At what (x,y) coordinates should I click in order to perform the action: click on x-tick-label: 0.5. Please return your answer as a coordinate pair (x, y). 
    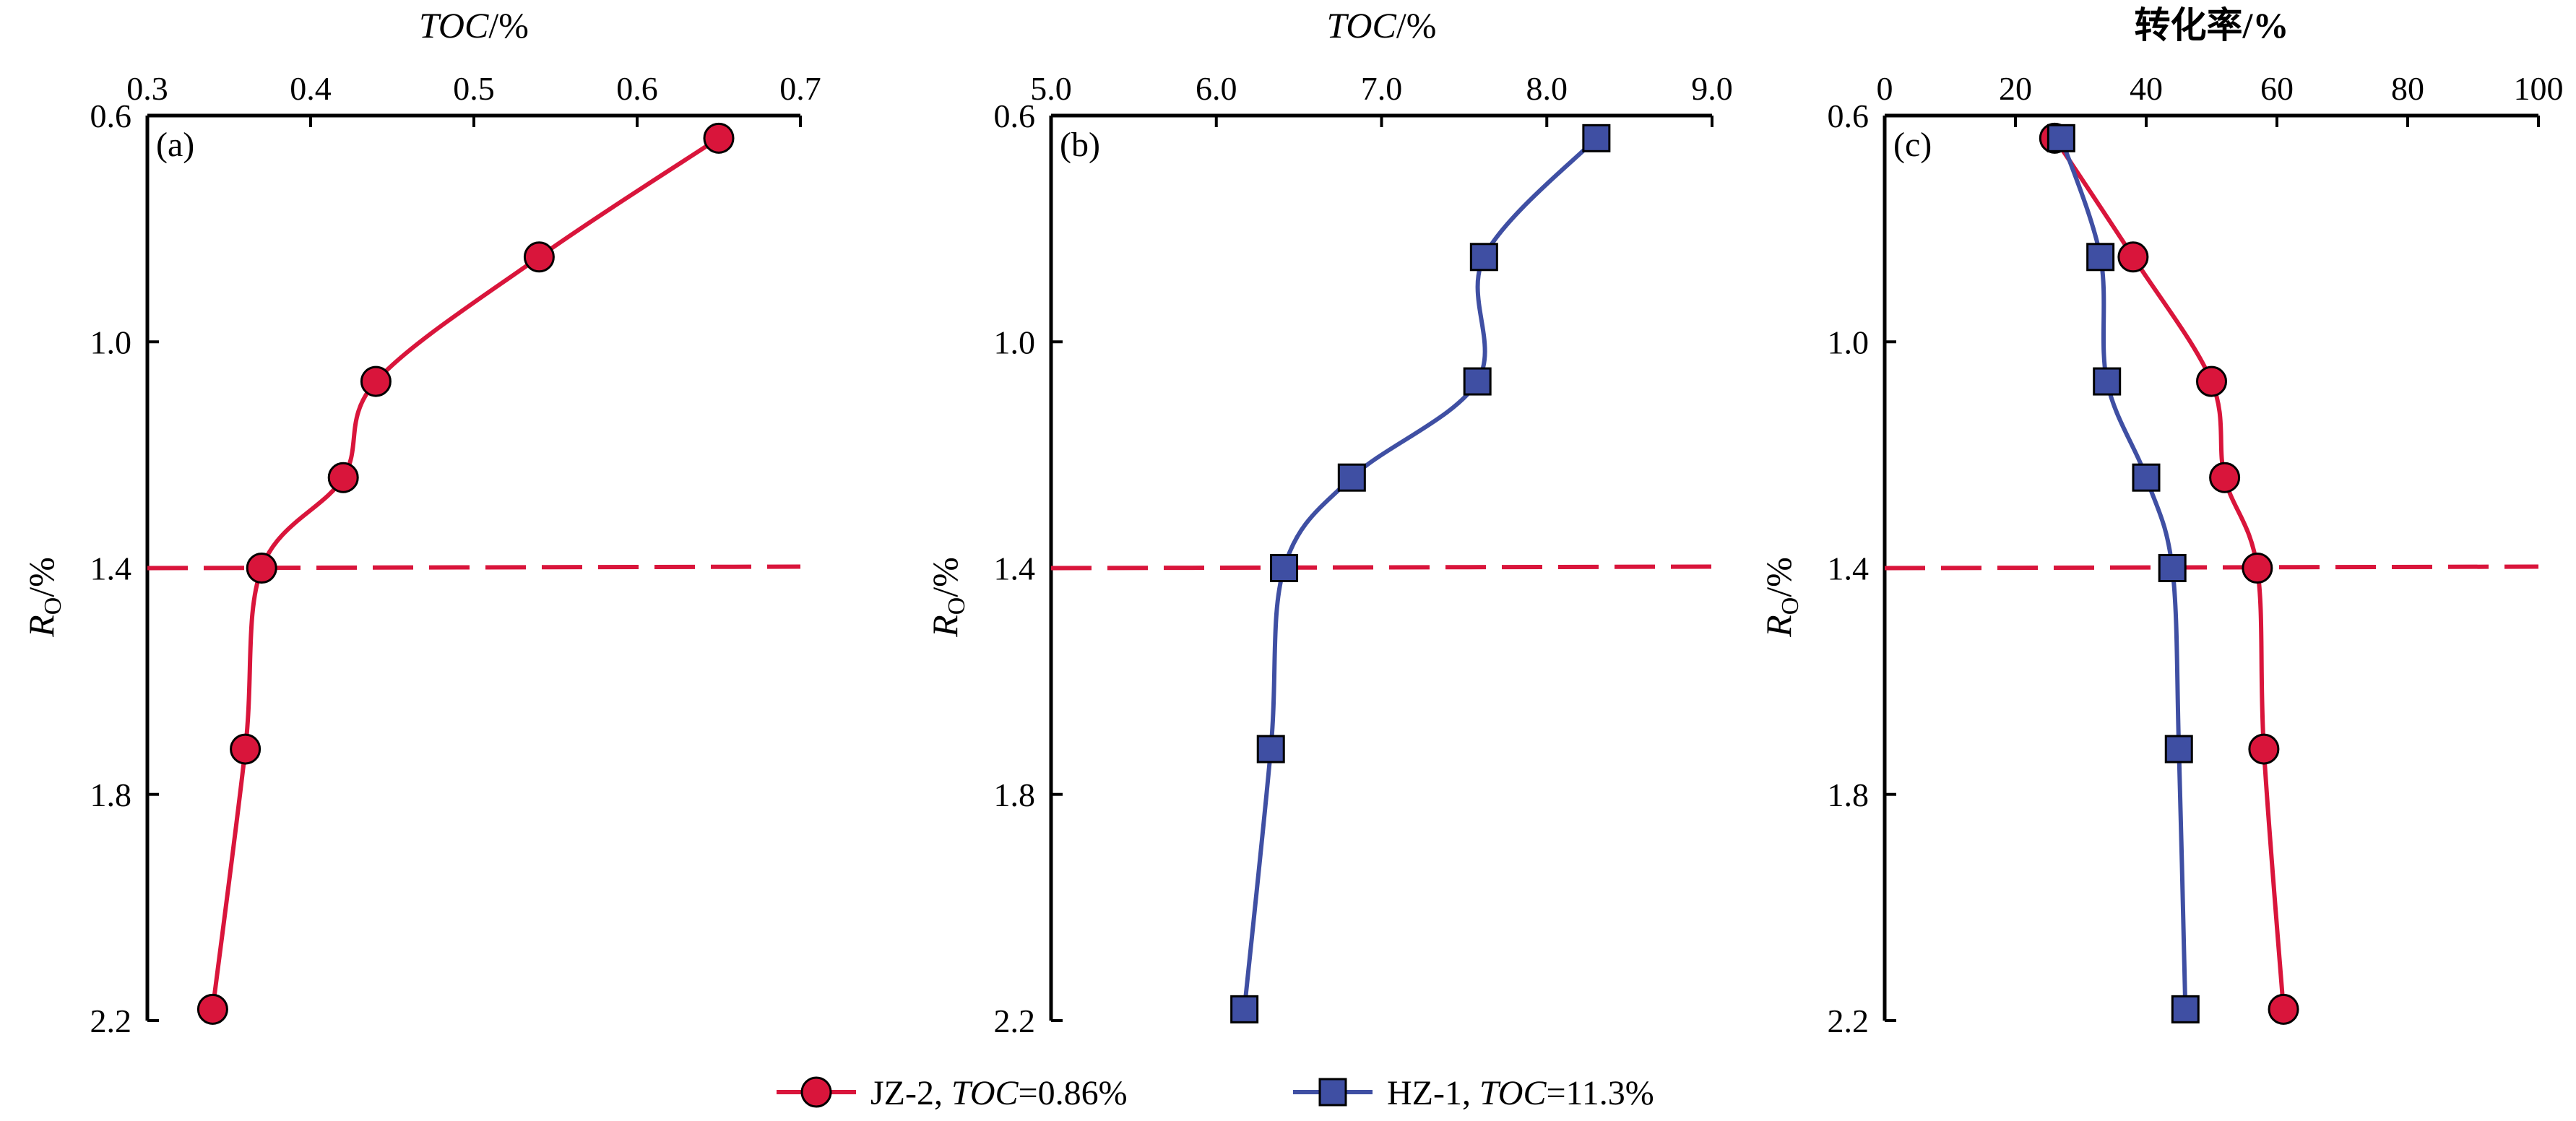
    Looking at the image, I should click on (474, 88).